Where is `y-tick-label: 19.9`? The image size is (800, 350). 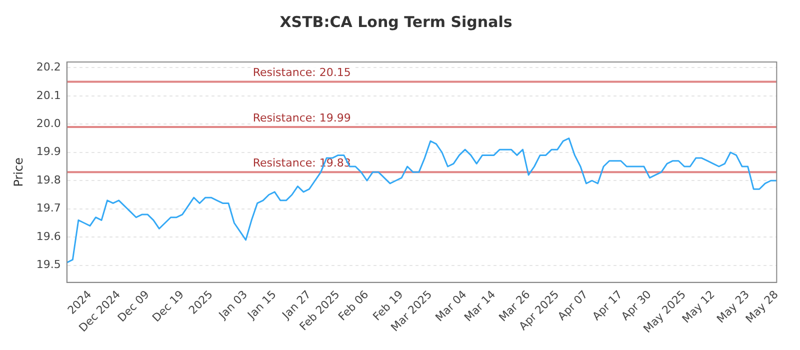 y-tick-label: 19.9 is located at coordinates (48, 151).